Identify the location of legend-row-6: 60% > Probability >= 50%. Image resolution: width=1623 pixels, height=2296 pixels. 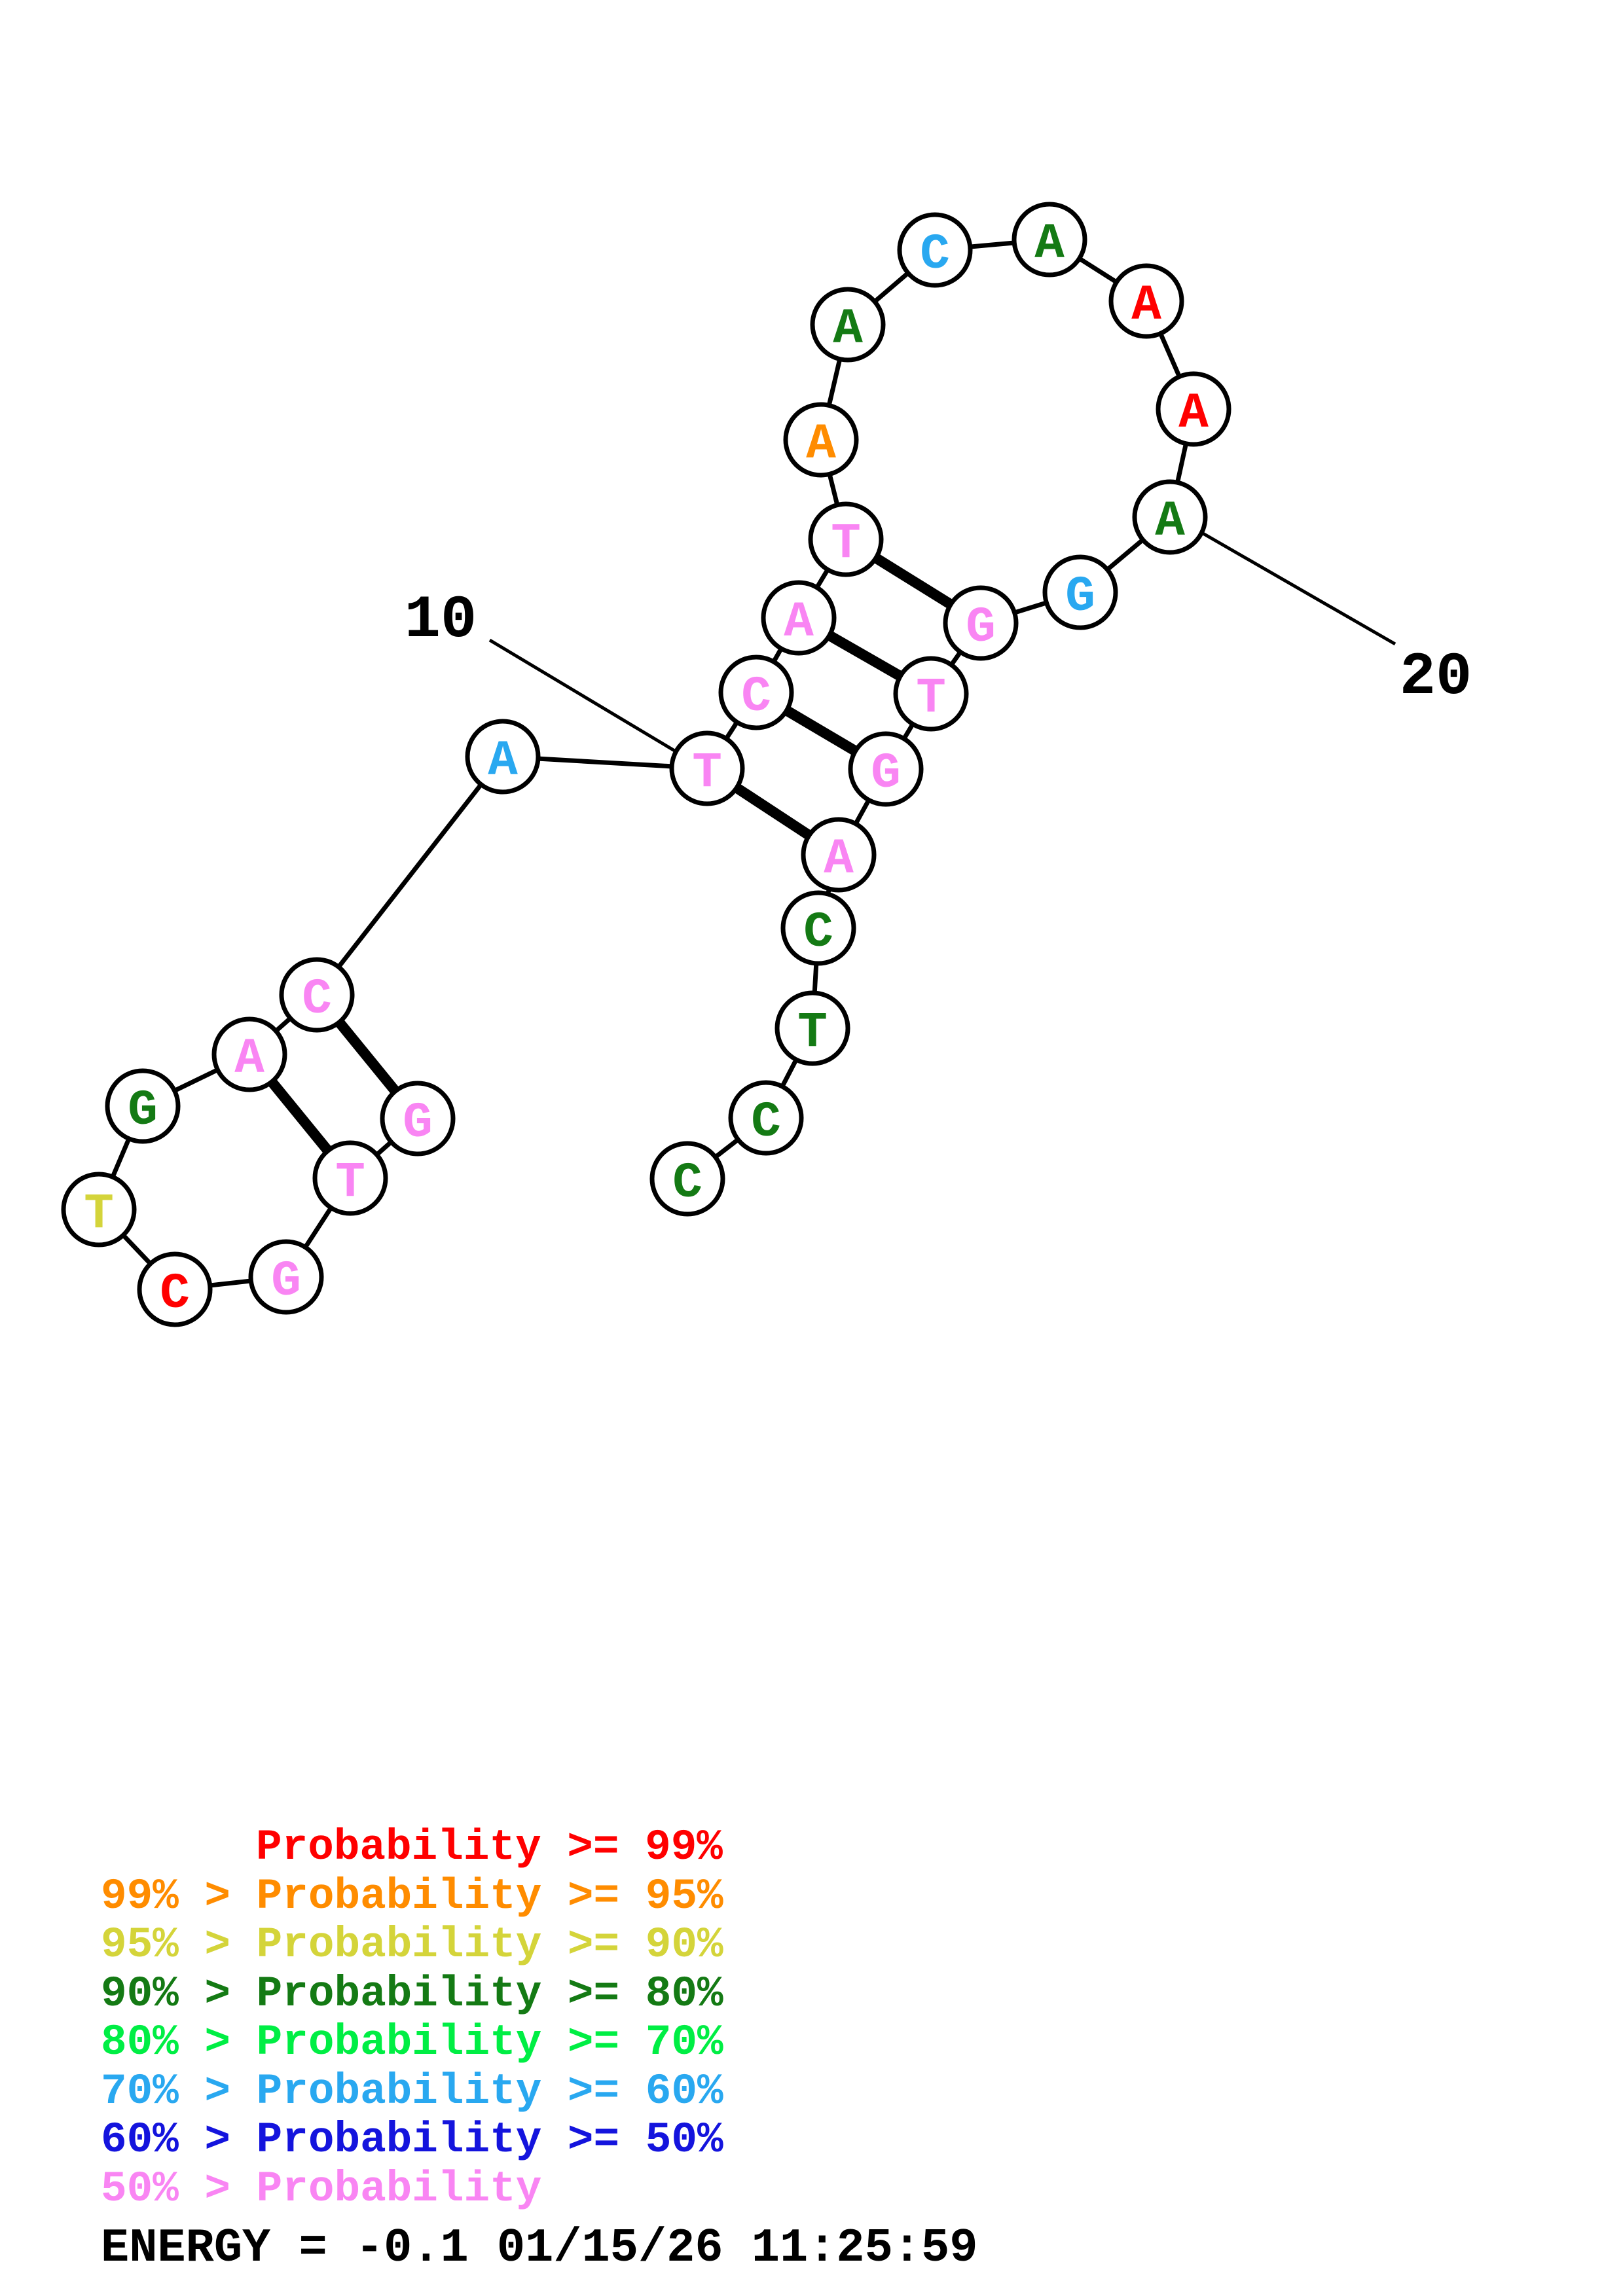
(412, 2139).